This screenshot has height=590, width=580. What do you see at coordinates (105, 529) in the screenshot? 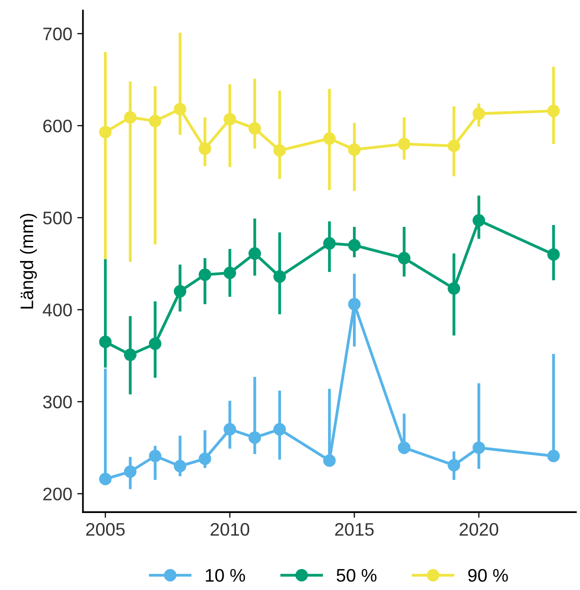
I see `x-tick-label: 2005` at bounding box center [105, 529].